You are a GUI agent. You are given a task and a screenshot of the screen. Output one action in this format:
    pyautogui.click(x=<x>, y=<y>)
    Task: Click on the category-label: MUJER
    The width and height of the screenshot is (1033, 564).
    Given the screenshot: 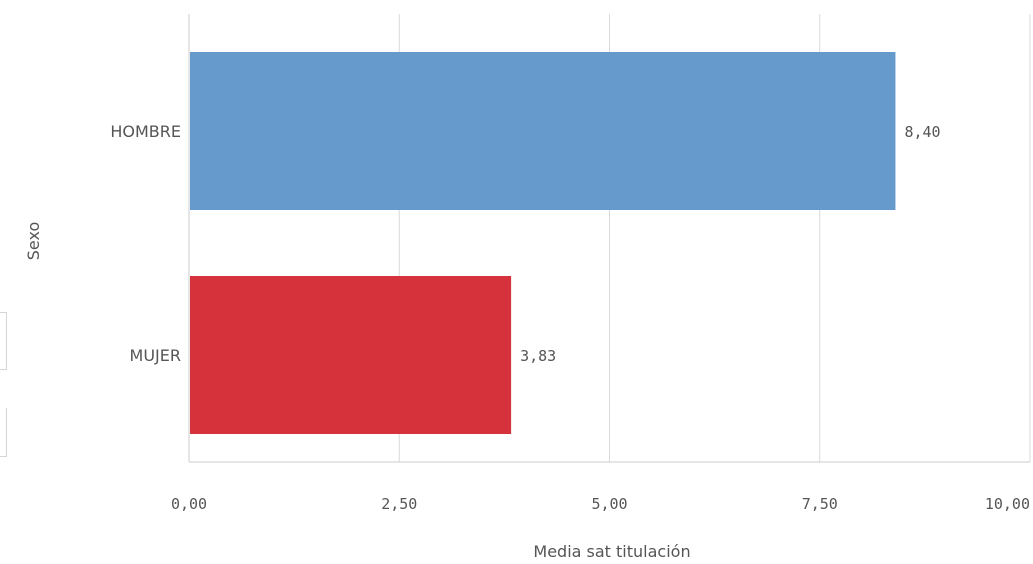 What is the action you would take?
    pyautogui.click(x=155, y=355)
    